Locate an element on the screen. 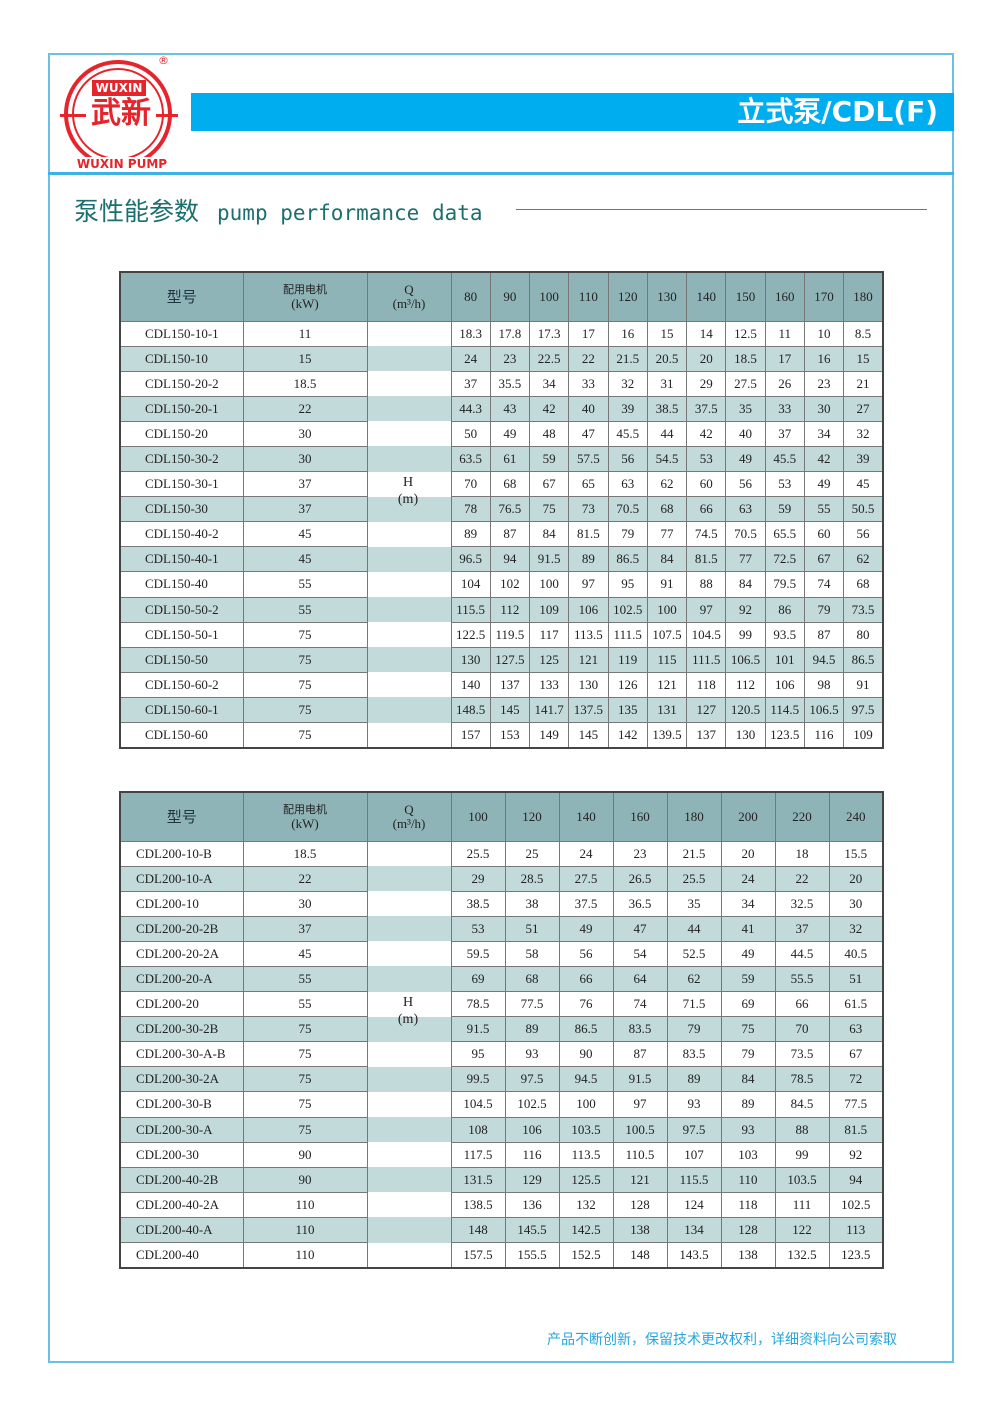 This screenshot has height=1414, width=1000. head-value-cell: 17.8 is located at coordinates (510, 333).